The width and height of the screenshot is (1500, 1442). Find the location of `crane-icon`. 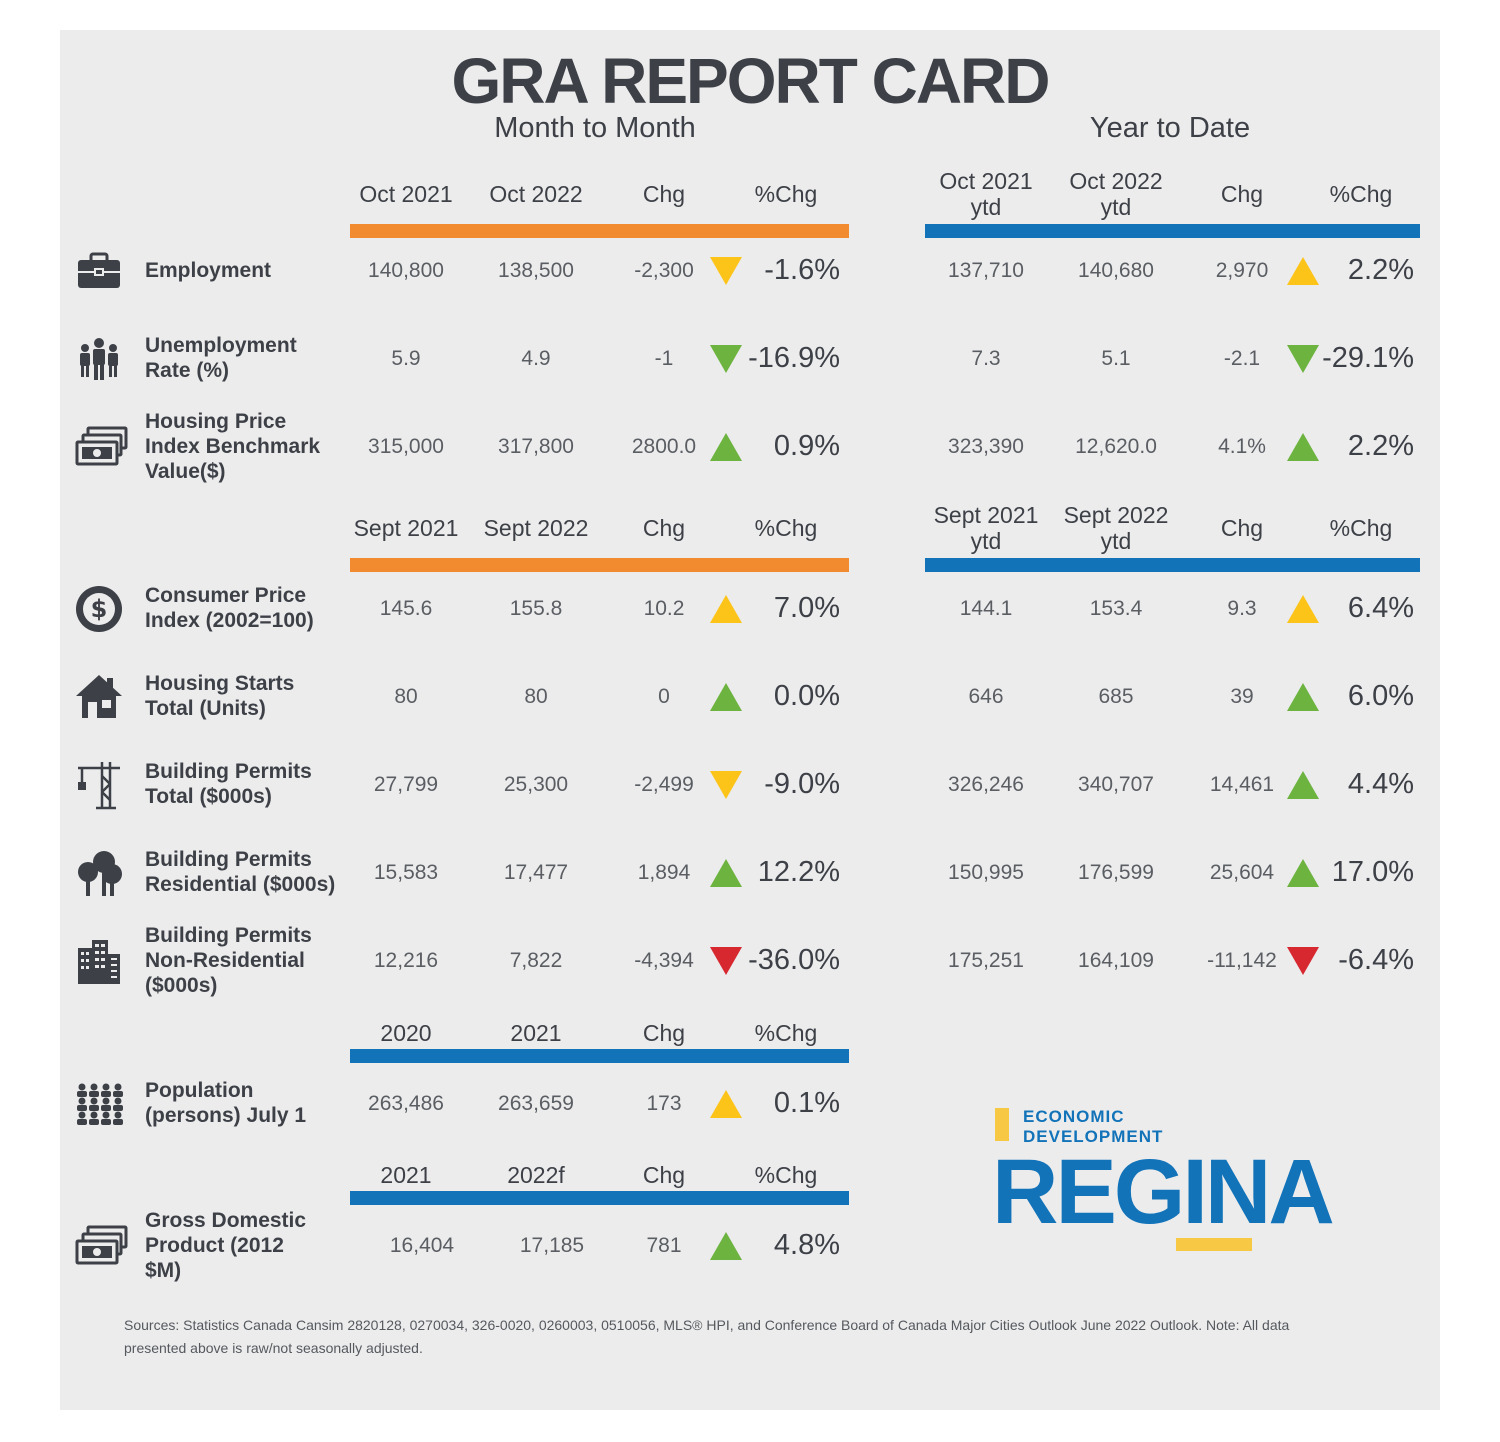

crane-icon is located at coordinates (99, 785).